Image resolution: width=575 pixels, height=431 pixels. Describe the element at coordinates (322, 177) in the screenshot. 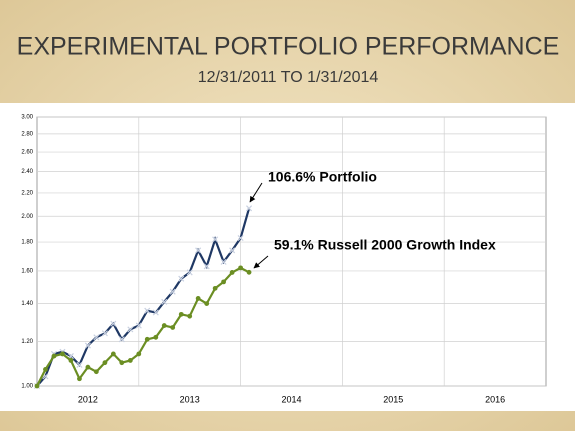

I see `annotation: 106.6% Portfolio` at that location.